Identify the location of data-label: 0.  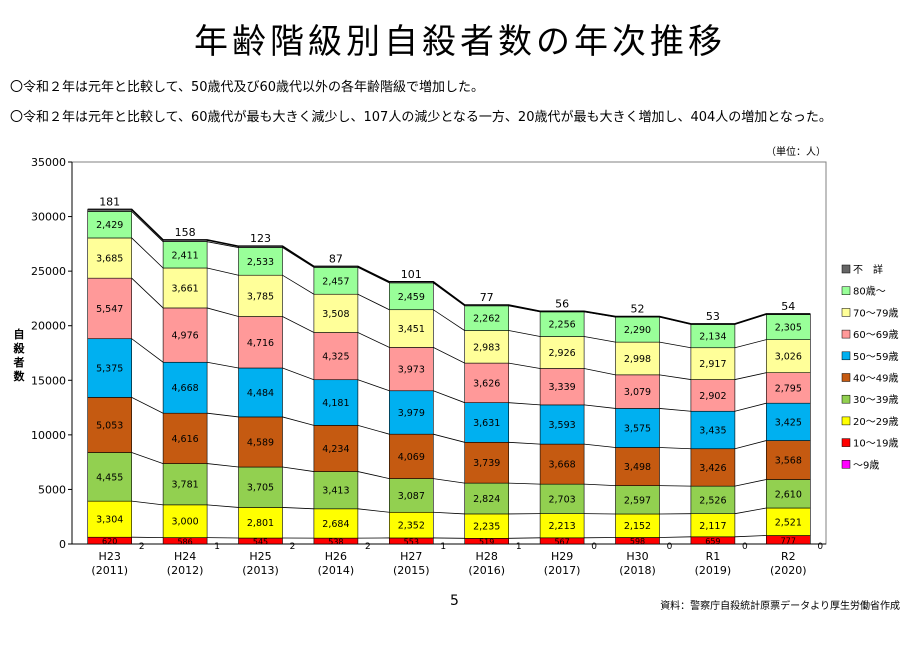
(670, 547).